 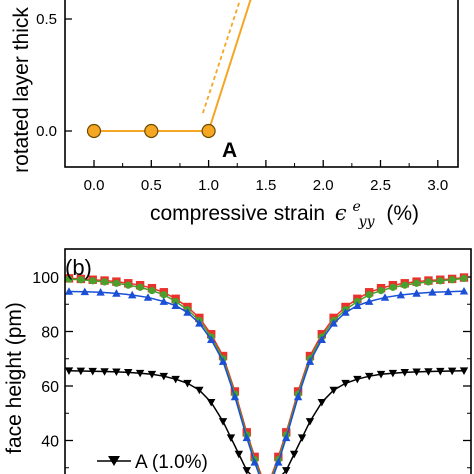 What do you see at coordinates (221, 57) in the screenshot?
I see `panel-a-arrows` at bounding box center [221, 57].